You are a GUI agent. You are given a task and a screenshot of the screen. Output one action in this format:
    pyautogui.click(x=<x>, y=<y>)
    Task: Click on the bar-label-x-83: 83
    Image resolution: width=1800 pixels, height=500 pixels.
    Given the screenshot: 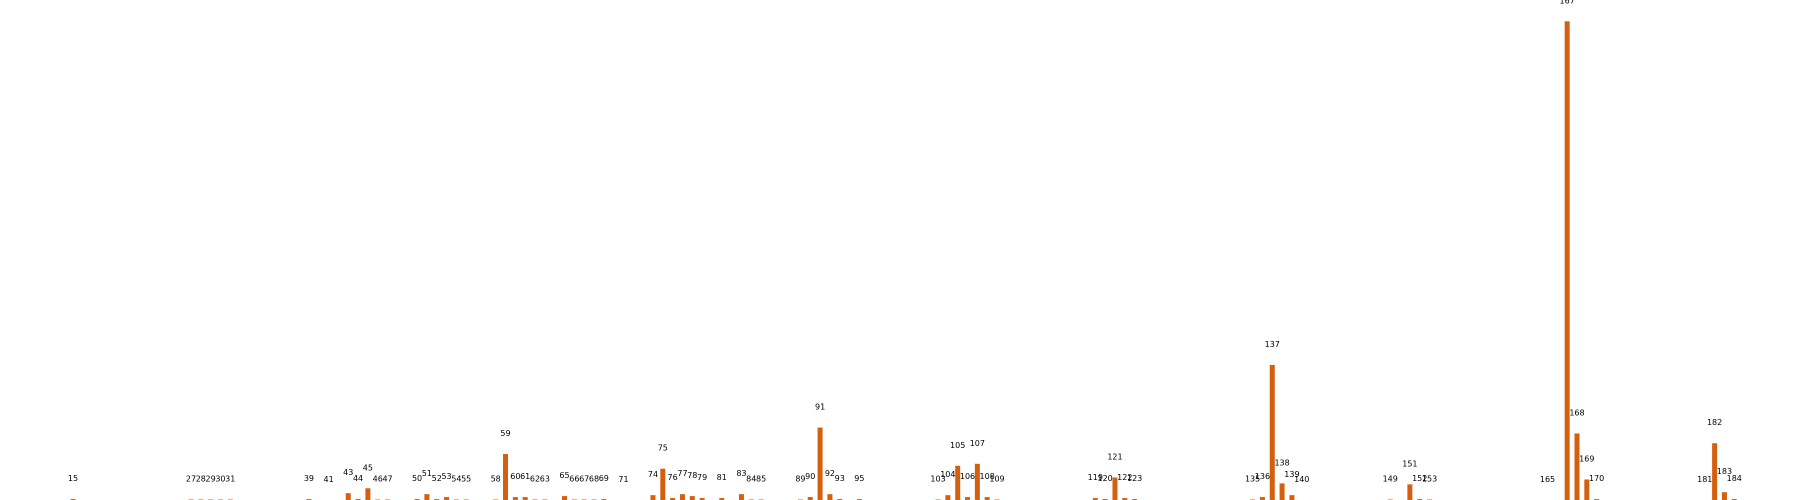 What is the action you would take?
    pyautogui.click(x=741, y=473)
    